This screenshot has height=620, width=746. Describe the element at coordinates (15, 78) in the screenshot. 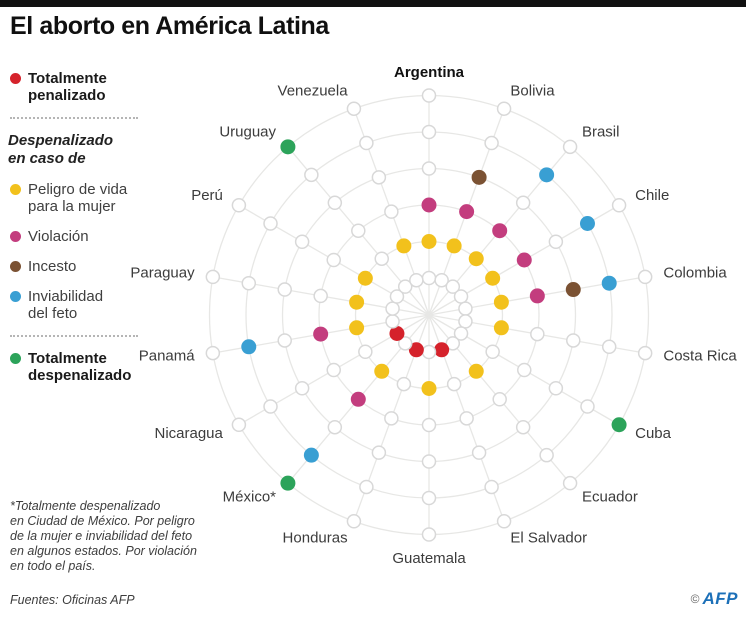

I see `legend-dot-totalmente-penalizado` at that location.